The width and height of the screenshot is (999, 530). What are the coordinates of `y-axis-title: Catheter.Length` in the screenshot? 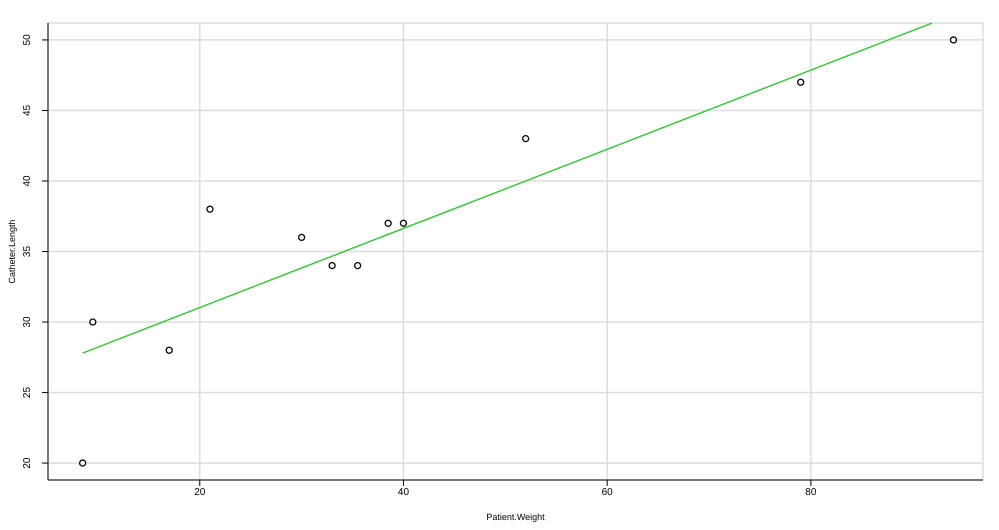 It's located at (12, 251).